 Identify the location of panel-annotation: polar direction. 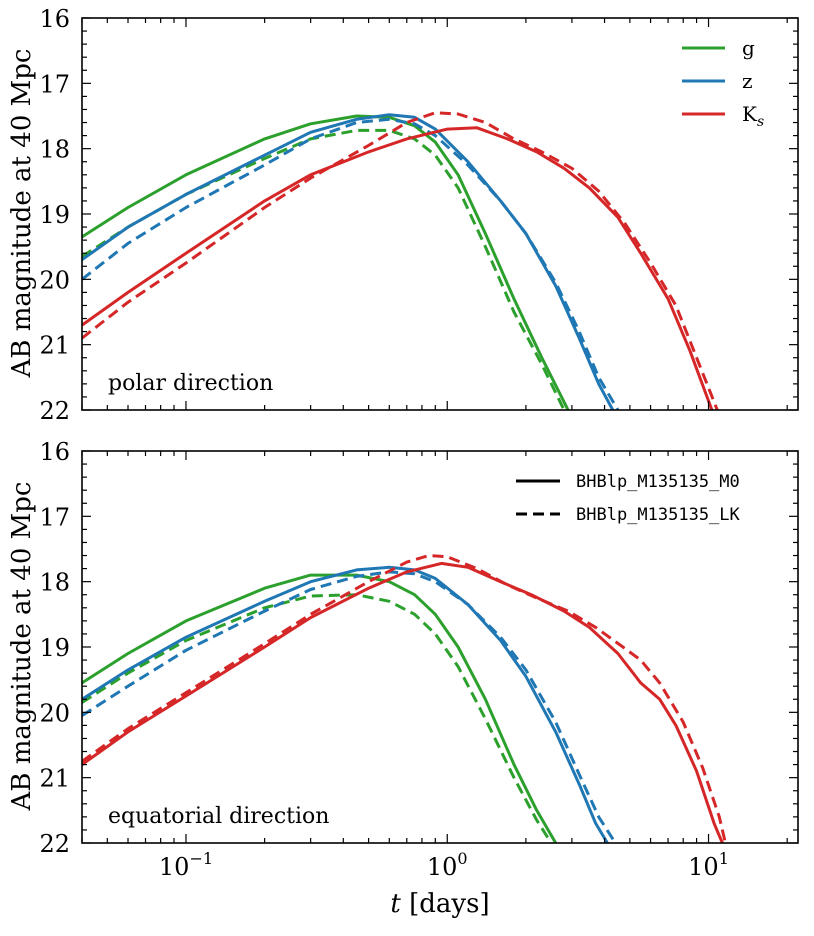
(190, 383).